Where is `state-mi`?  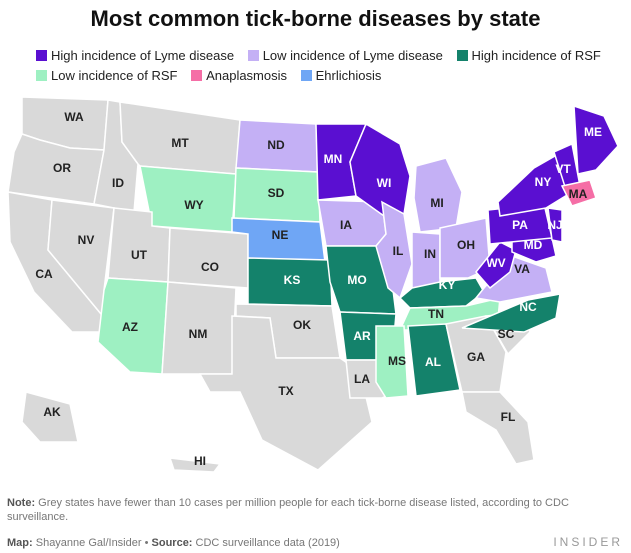
state-mi is located at coordinates (438, 195).